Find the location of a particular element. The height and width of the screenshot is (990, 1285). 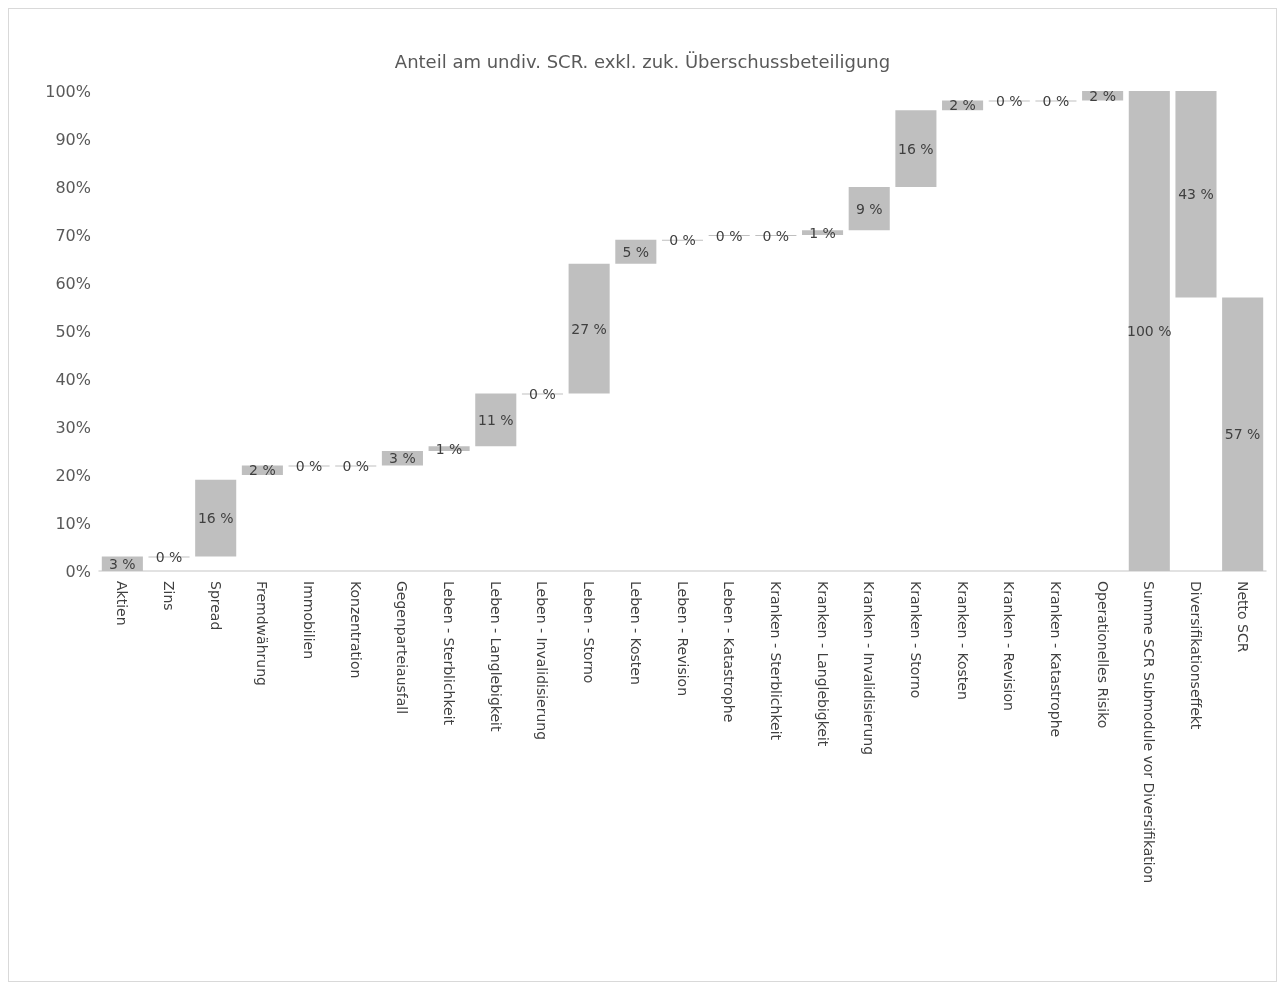

x-tick-label: Leben - Invalidisierung is located at coordinates (542, 661).